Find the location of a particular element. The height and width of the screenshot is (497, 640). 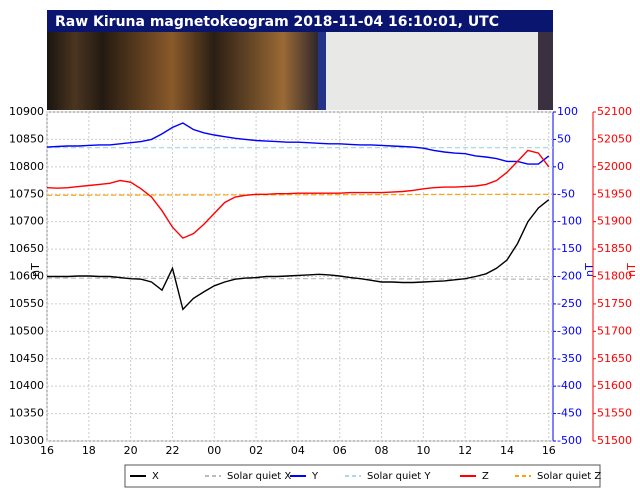

y-axis-label: nT is located at coordinates (35, 270).